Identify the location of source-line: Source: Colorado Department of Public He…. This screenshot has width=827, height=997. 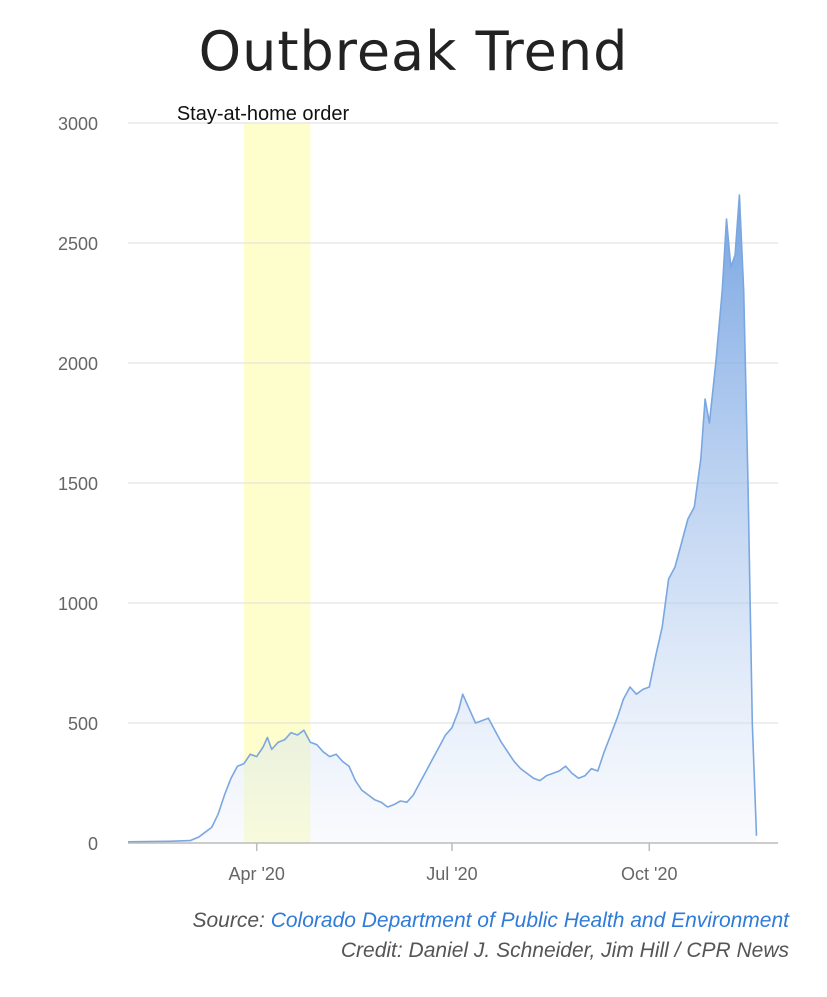
(490, 921).